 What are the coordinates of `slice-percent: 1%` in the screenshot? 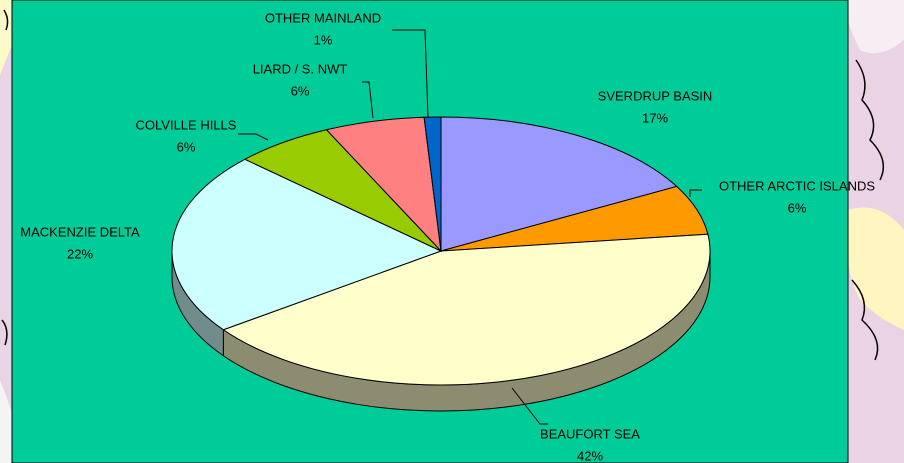 It's located at (323, 39).